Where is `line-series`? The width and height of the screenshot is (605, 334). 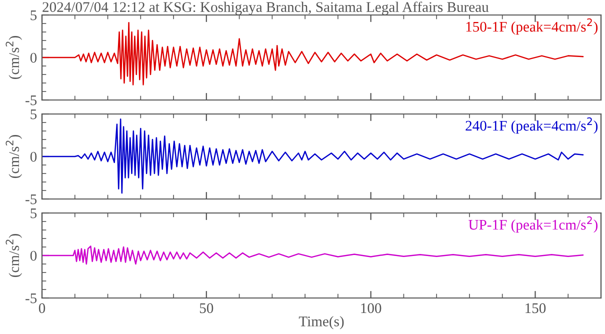
line-series is located at coordinates (313, 255).